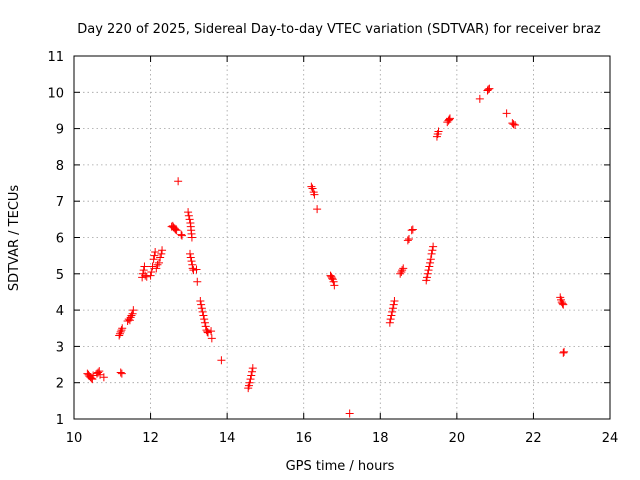 Image resolution: width=640 pixels, height=480 pixels. Describe the element at coordinates (55, 57) in the screenshot. I see `y-tick-label: 11` at that location.